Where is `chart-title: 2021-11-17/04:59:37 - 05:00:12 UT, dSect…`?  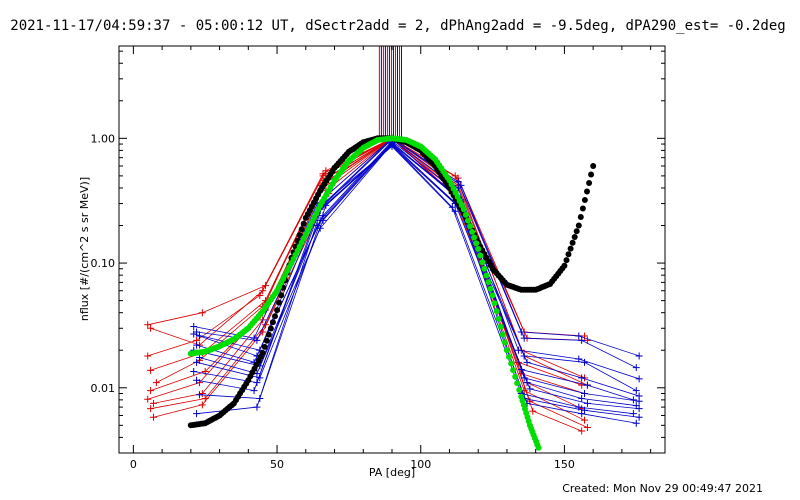 chart-title: 2021-11-17/04:59:37 - 05:00:12 UT, dSect… is located at coordinates (397, 26).